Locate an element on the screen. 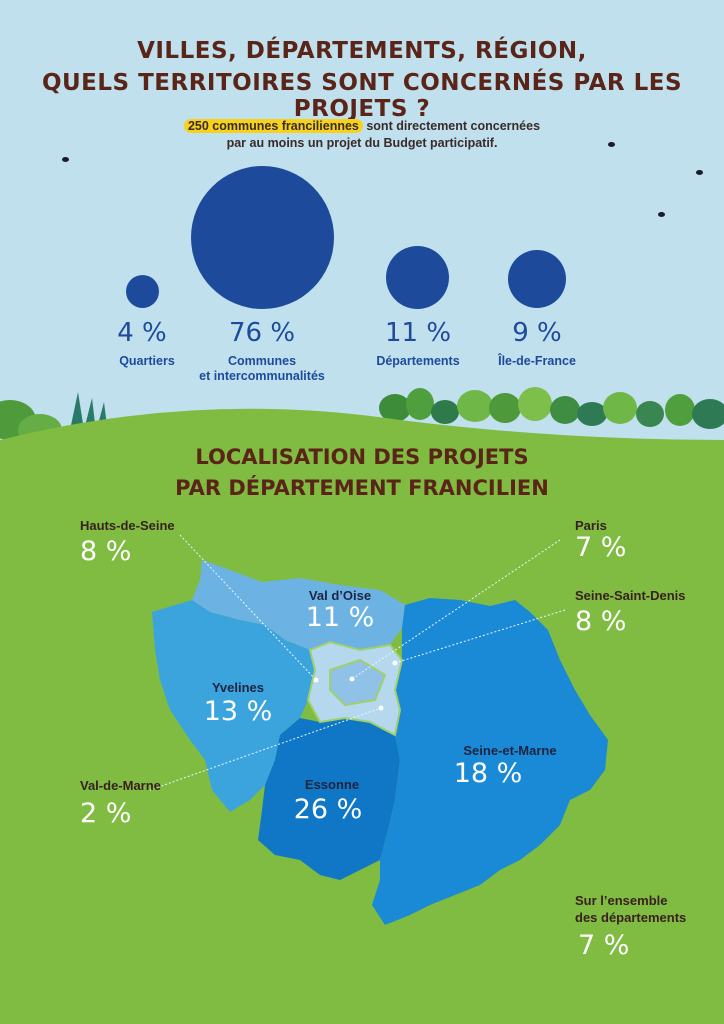 The image size is (724, 1024). label-ensemble: Sur l’ensemble des départements is located at coordinates (631, 909).